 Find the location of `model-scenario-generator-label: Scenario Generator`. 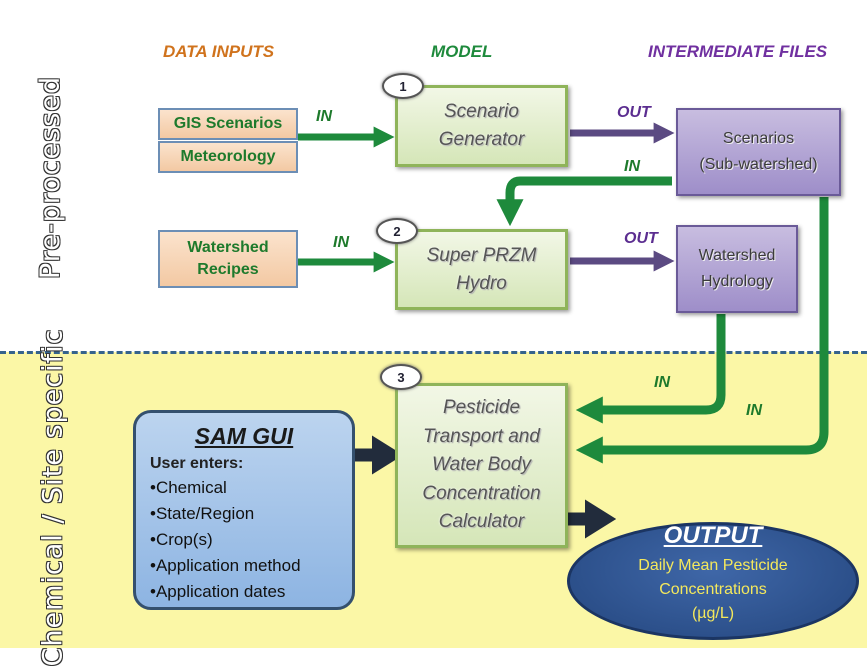

model-scenario-generator-label: Scenario Generator is located at coordinates (481, 125).